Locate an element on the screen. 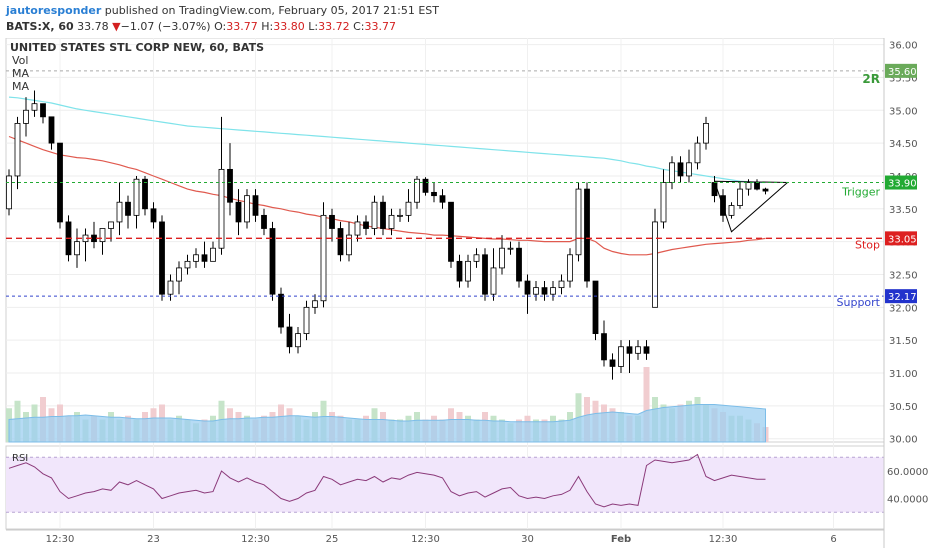 The width and height of the screenshot is (932, 550). rsi-y-tick-label: 60.0000 is located at coordinates (907, 472).